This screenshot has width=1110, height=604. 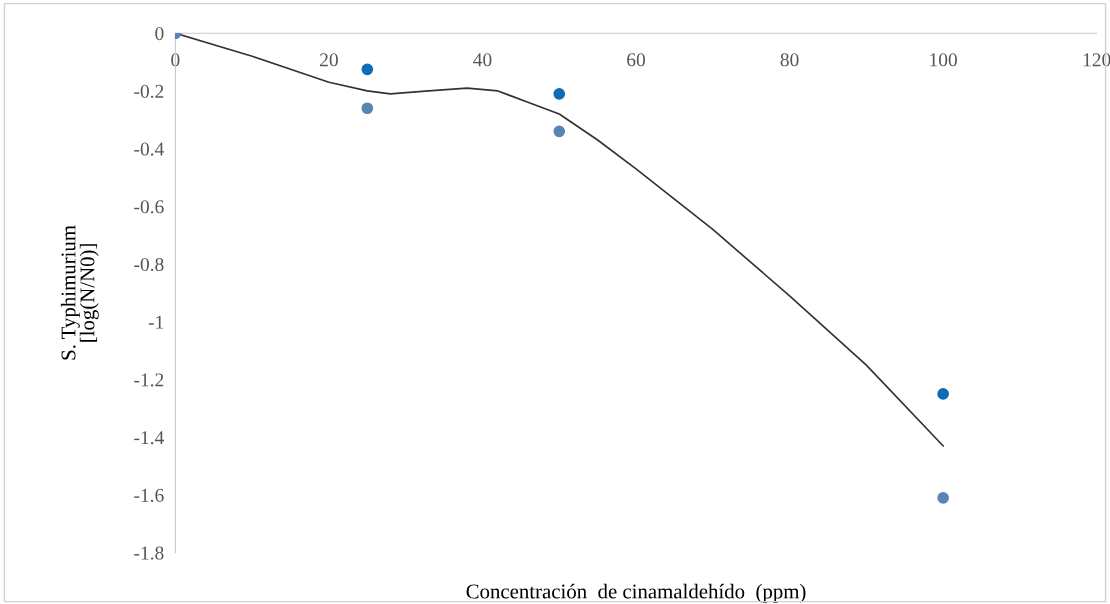 What do you see at coordinates (1096, 60) in the screenshot?
I see `x-tick-label: 120` at bounding box center [1096, 60].